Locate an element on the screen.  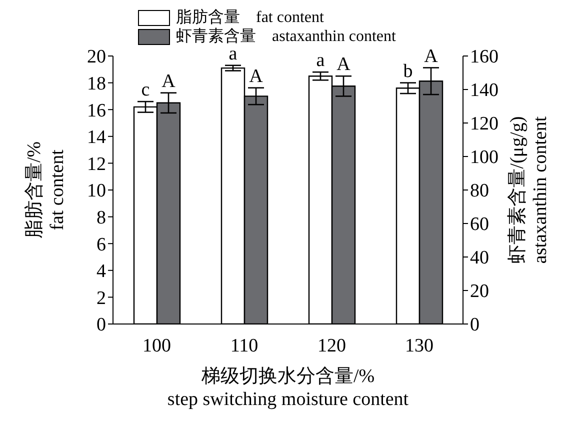
y2-tick-label: 60 is located at coordinates (479, 225).